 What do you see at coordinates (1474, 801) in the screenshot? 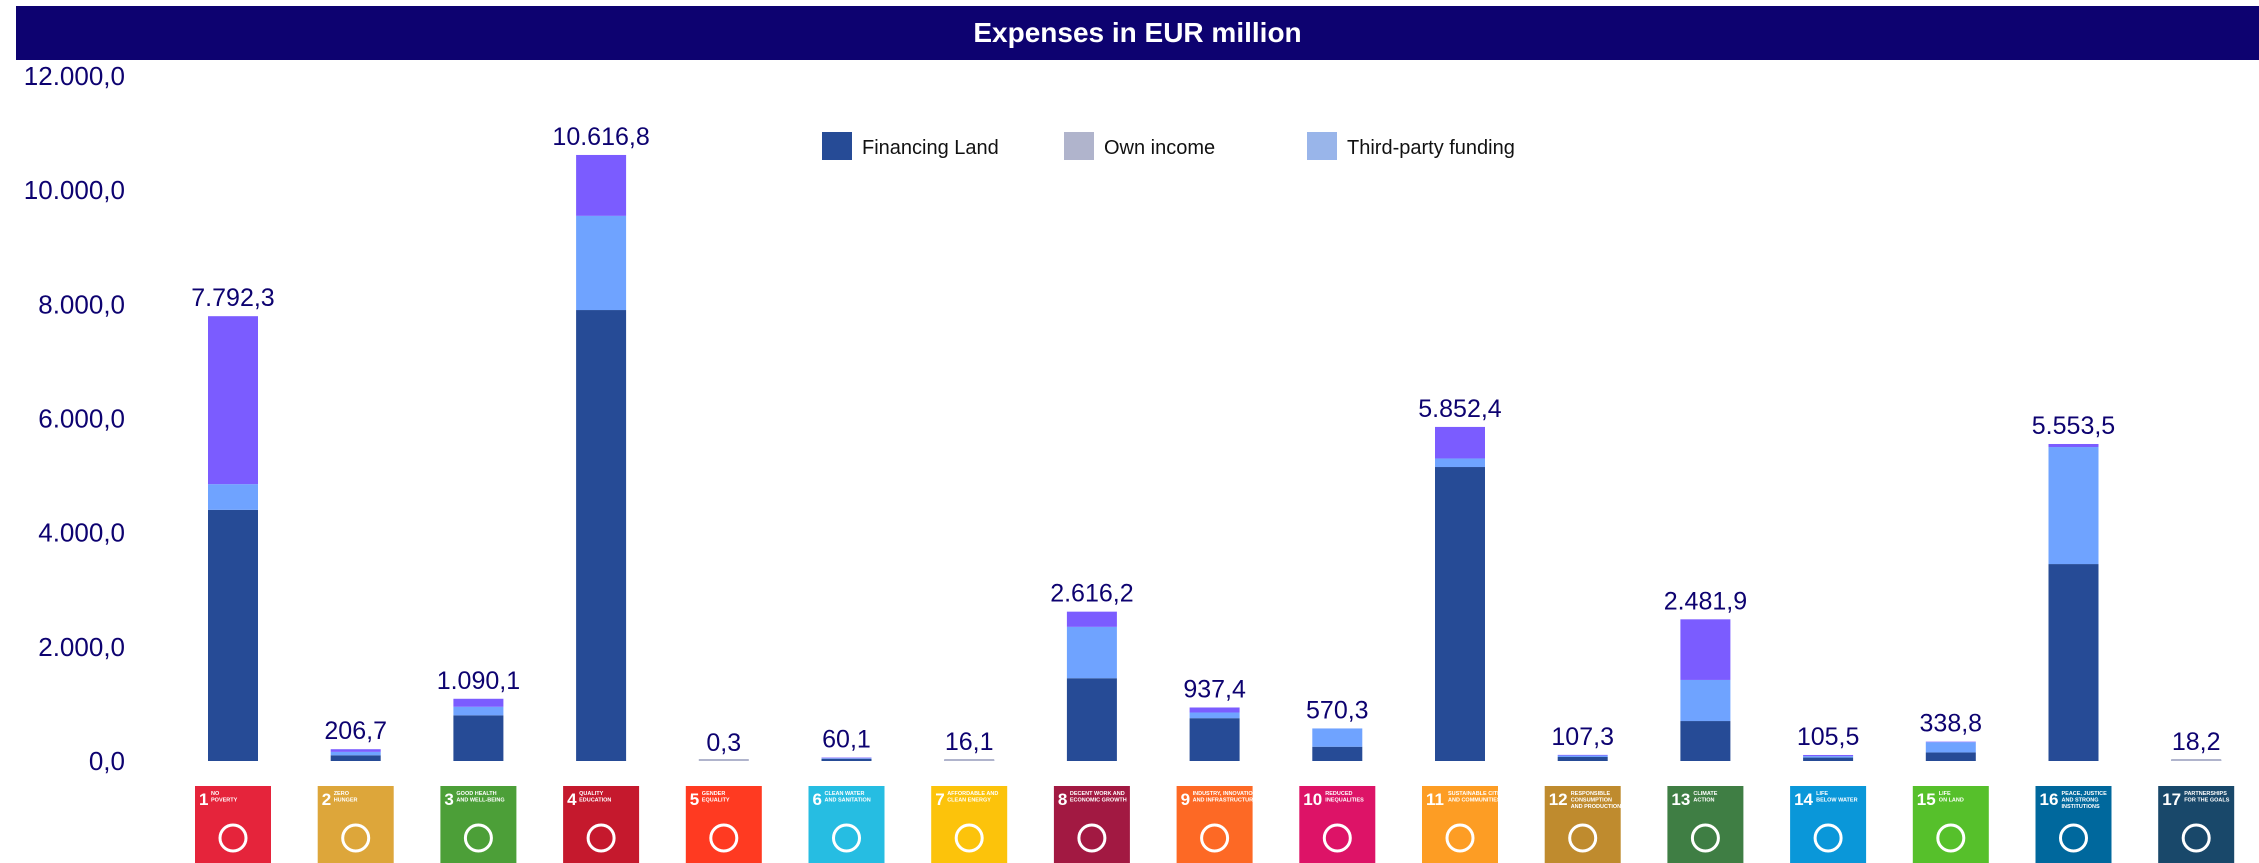
I see `sdg-icon-caption: AND COMMUNITIES` at bounding box center [1474, 801].